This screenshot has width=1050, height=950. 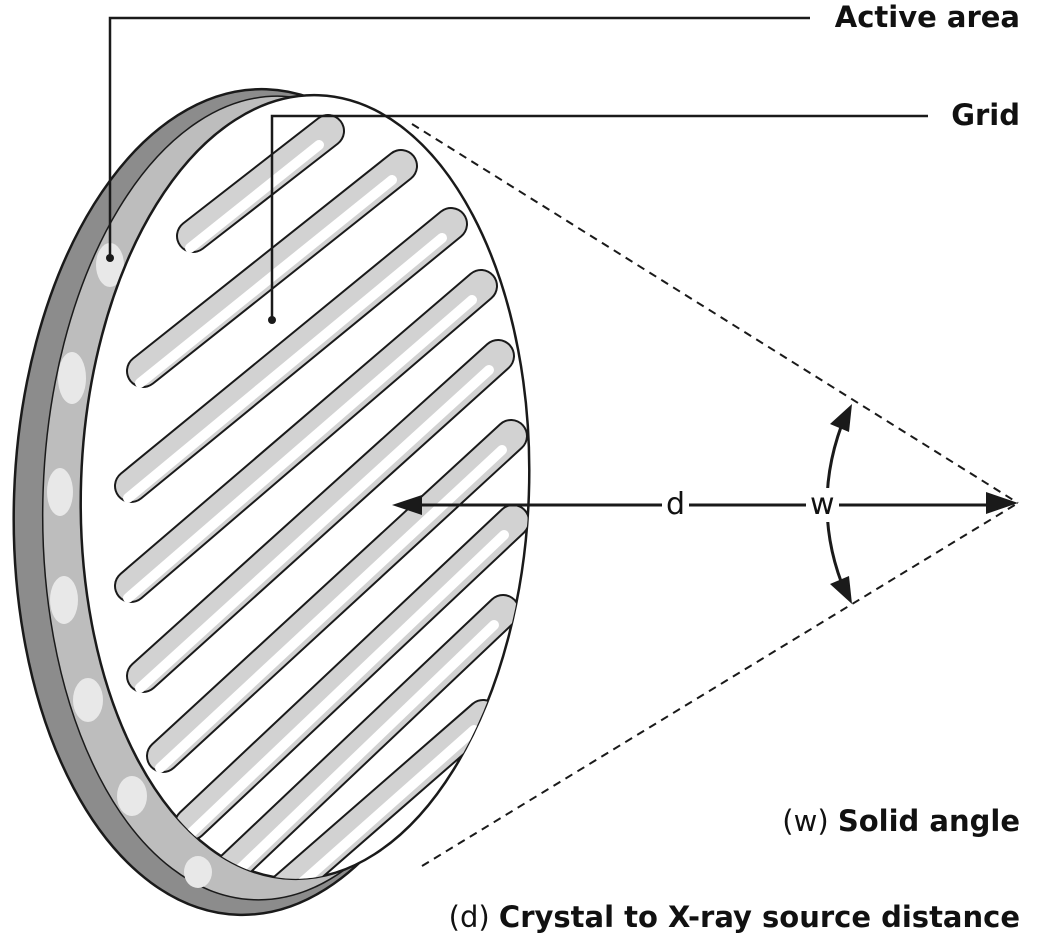 I want to click on distance-symbol: d, so click(x=676, y=505).